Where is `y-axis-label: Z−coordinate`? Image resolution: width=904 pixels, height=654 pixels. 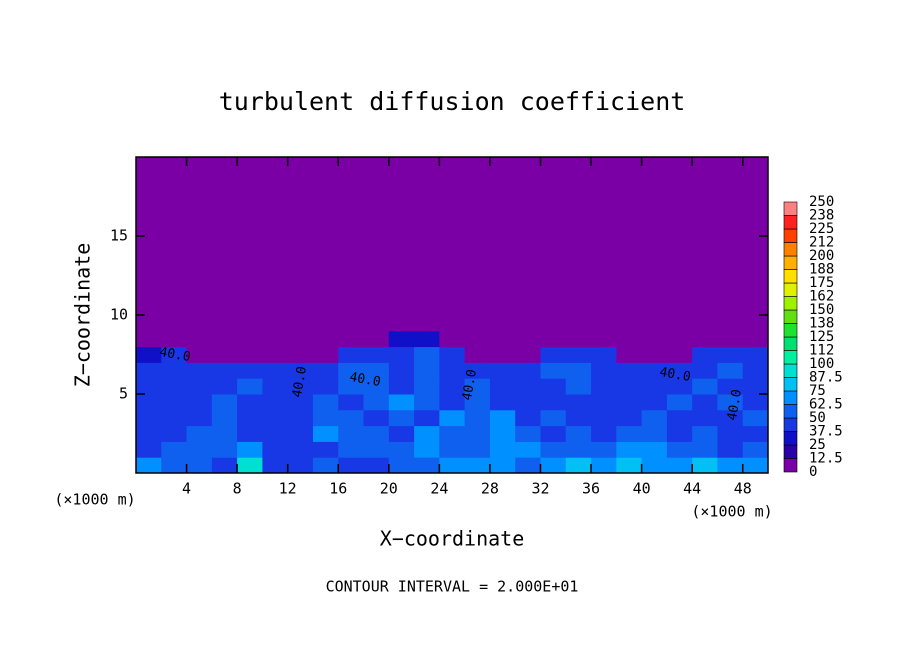 y-axis-label: Z−coordinate is located at coordinates (83, 315).